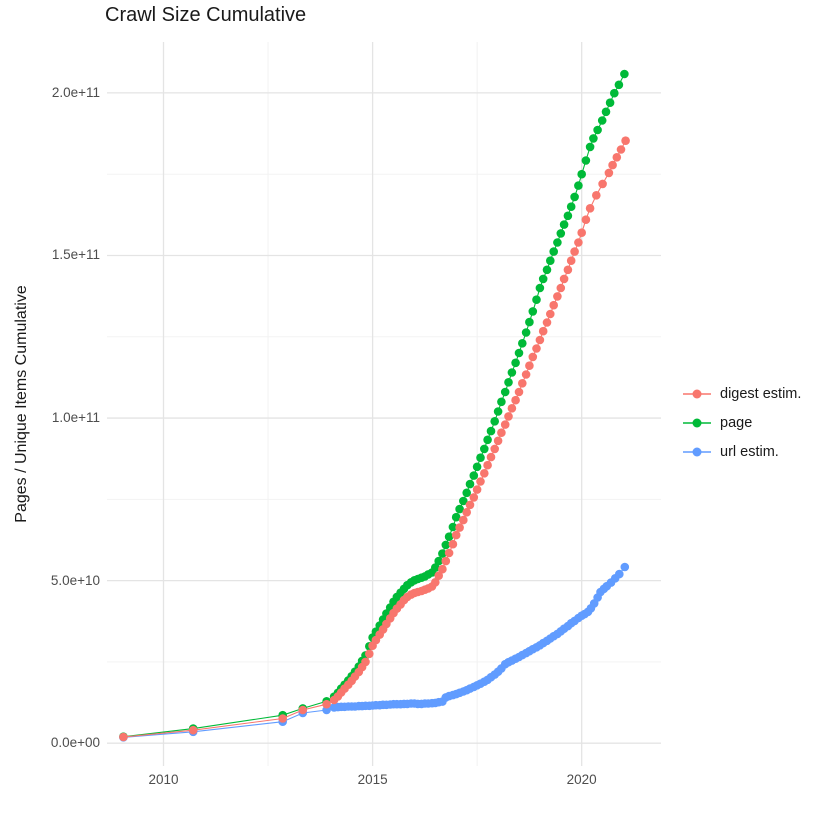 The height and width of the screenshot is (827, 826). Describe the element at coordinates (75, 580) in the screenshot. I see `y-tick-label: 5.0e+10` at that location.